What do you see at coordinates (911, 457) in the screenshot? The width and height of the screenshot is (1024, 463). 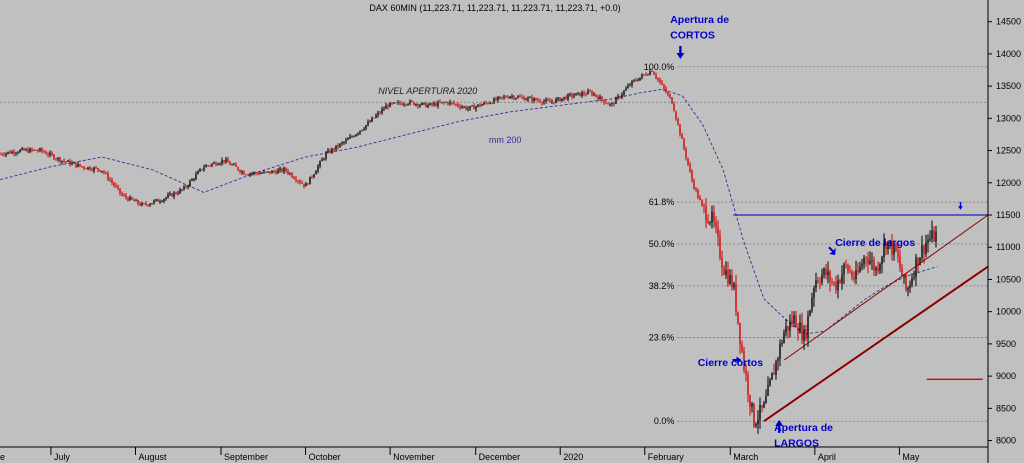 I see `x-tick-label: May` at bounding box center [911, 457].